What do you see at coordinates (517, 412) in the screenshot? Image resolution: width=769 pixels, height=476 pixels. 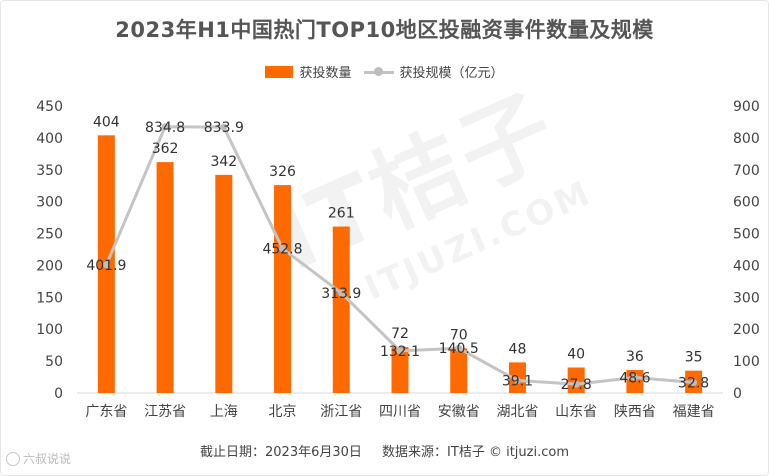 I see `x-tick-label: 湖北省` at bounding box center [517, 412].